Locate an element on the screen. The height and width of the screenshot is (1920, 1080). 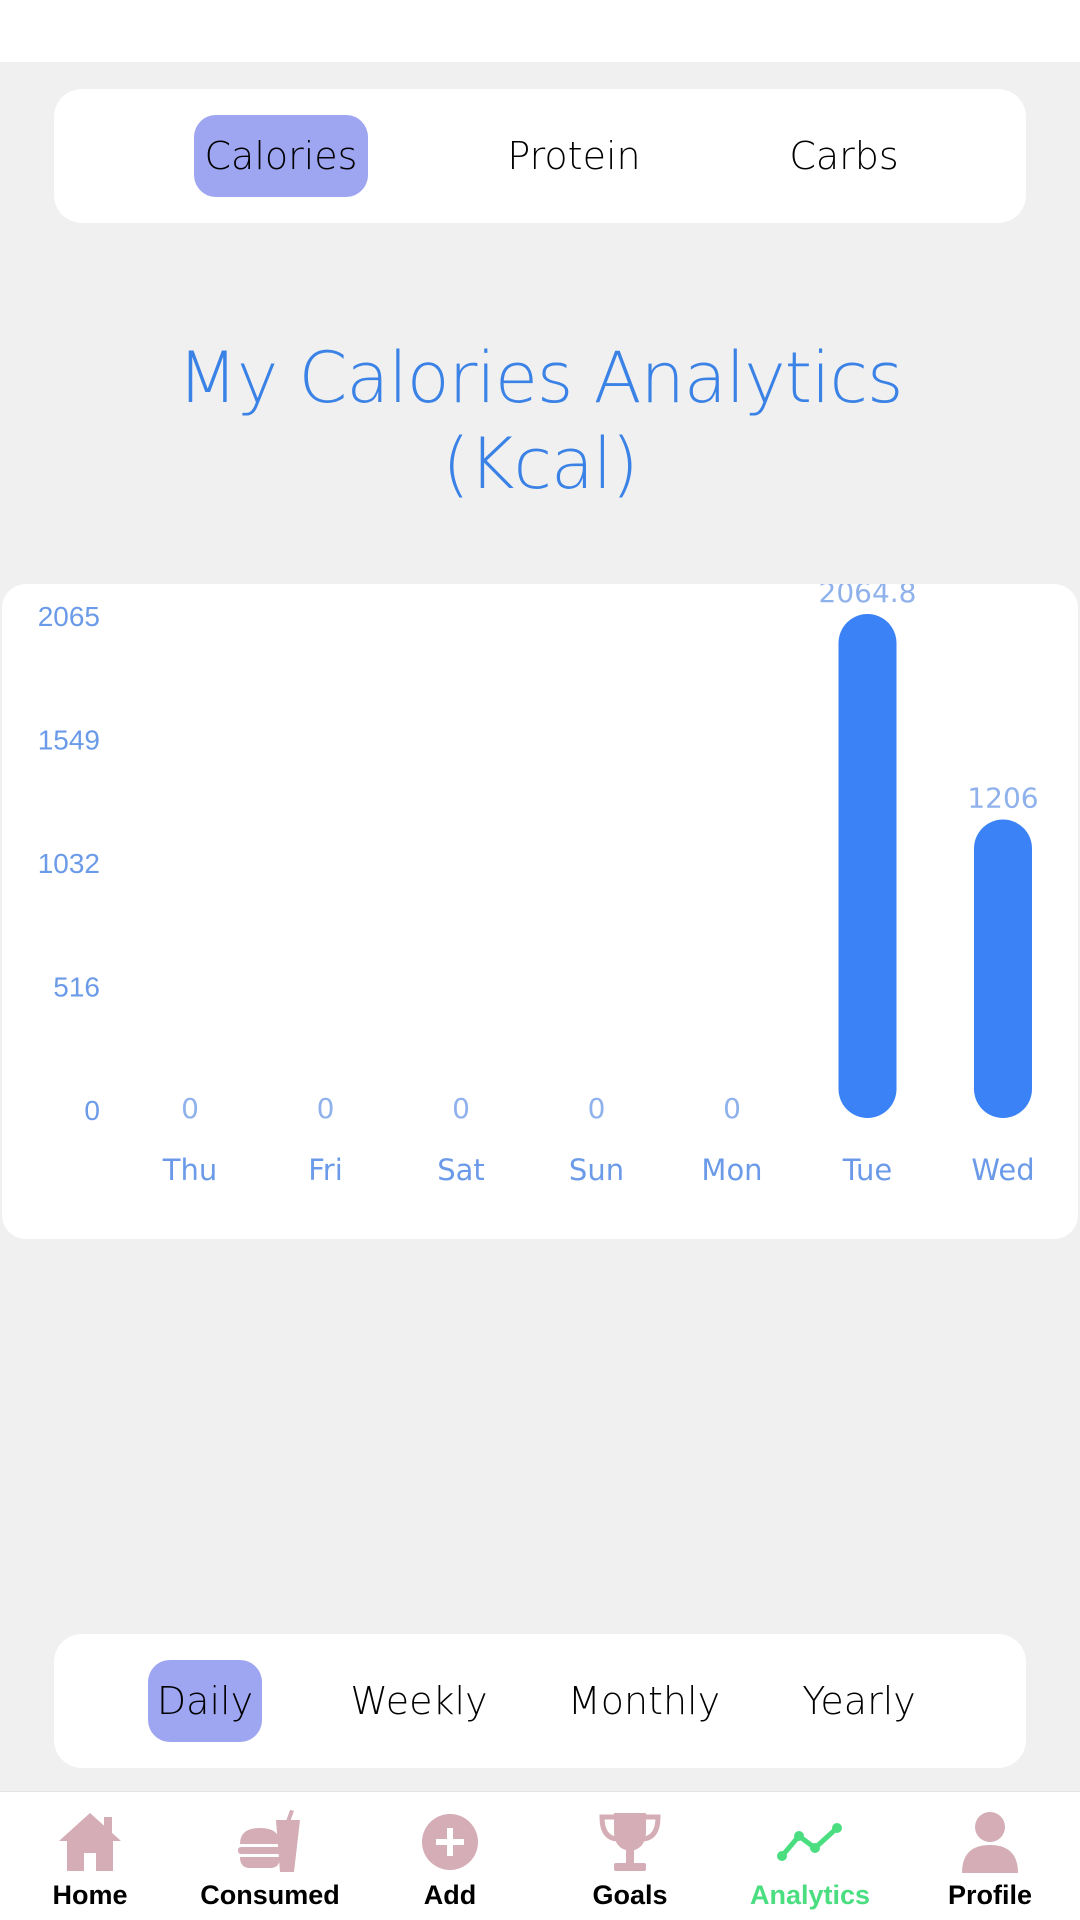
nav-consumed-label: Consumed is located at coordinates (270, 1895).